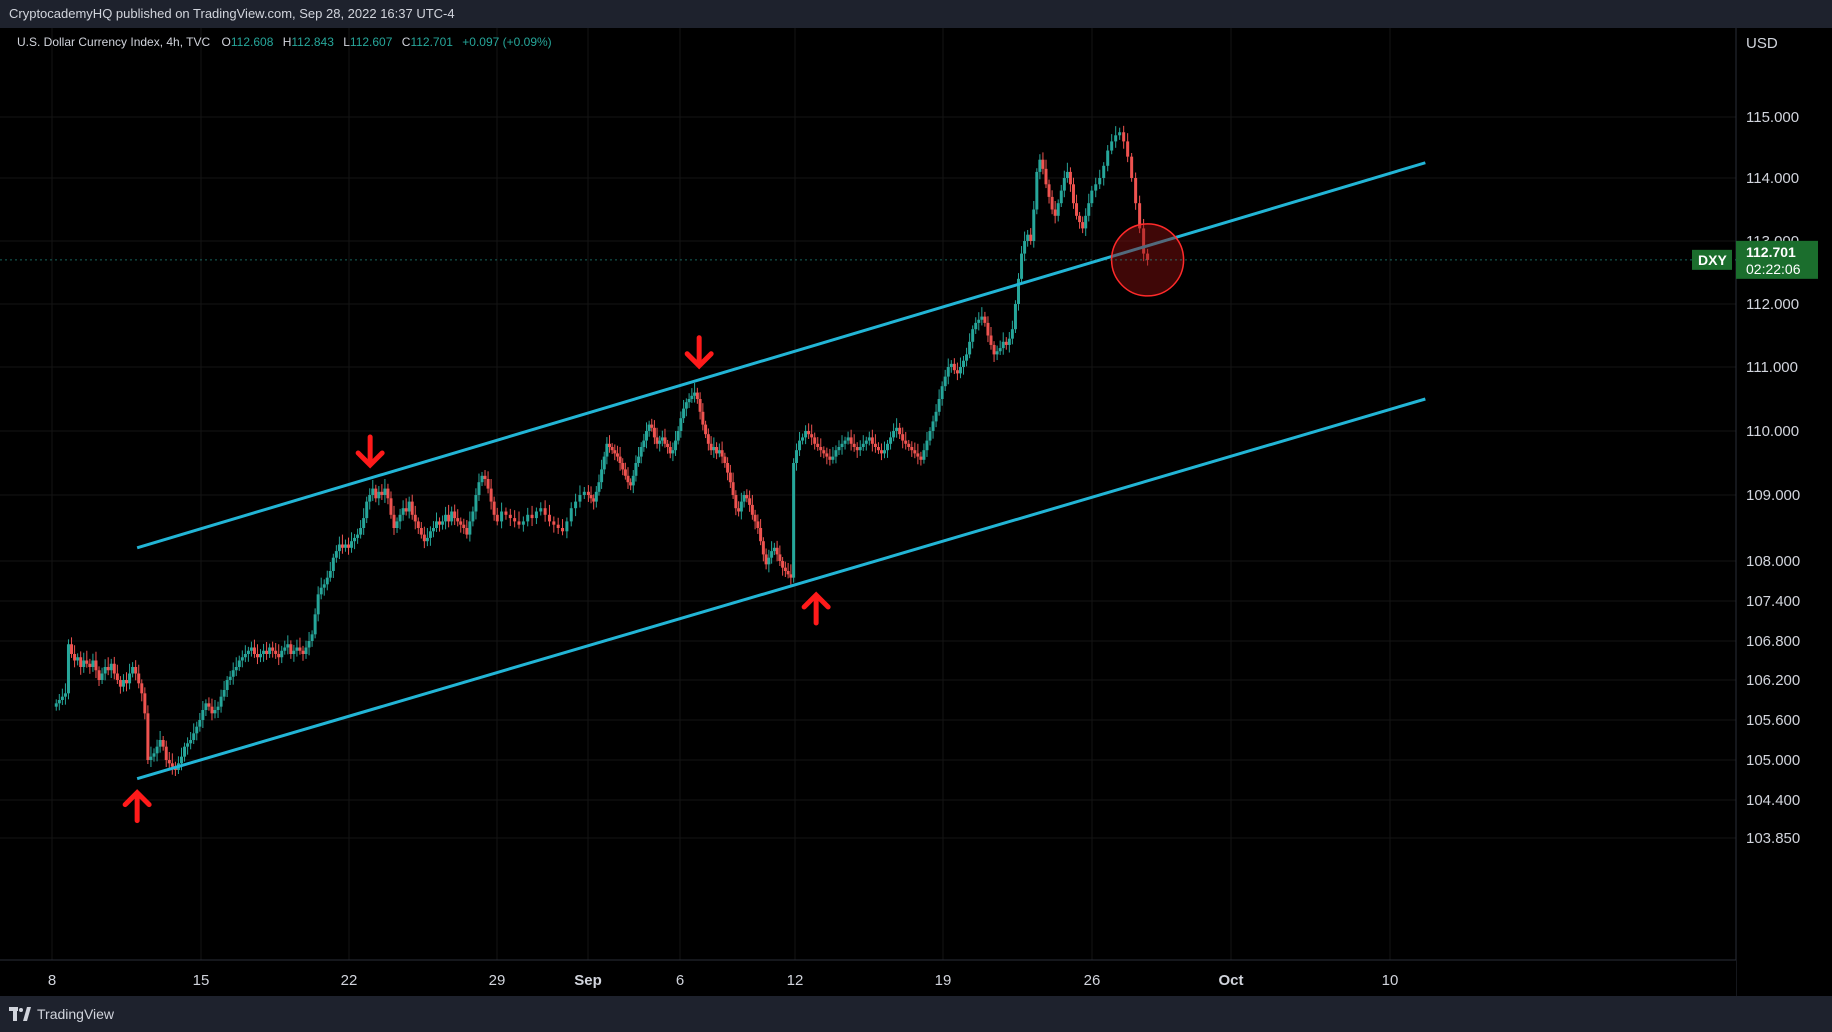  I want to click on price-tick-label: 107.400, so click(1773, 601).